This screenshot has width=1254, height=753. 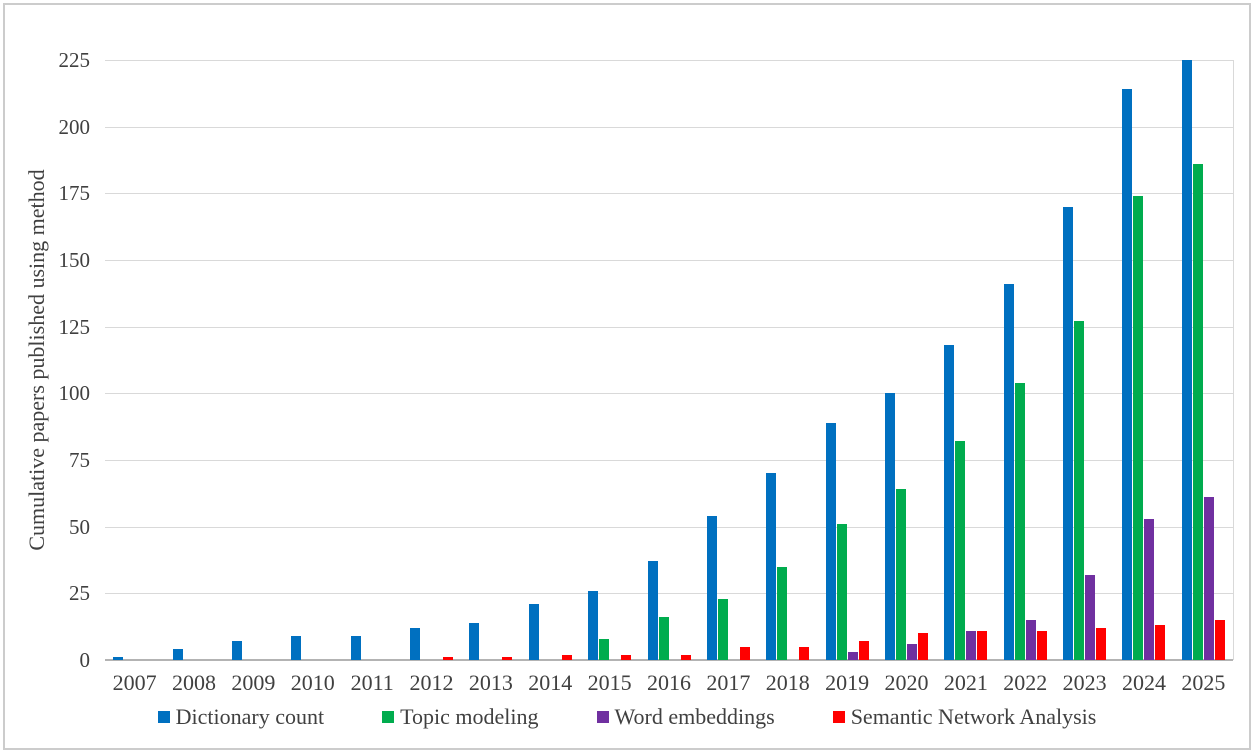 What do you see at coordinates (852, 656) in the screenshot?
I see `bar-word-embeddings-2019` at bounding box center [852, 656].